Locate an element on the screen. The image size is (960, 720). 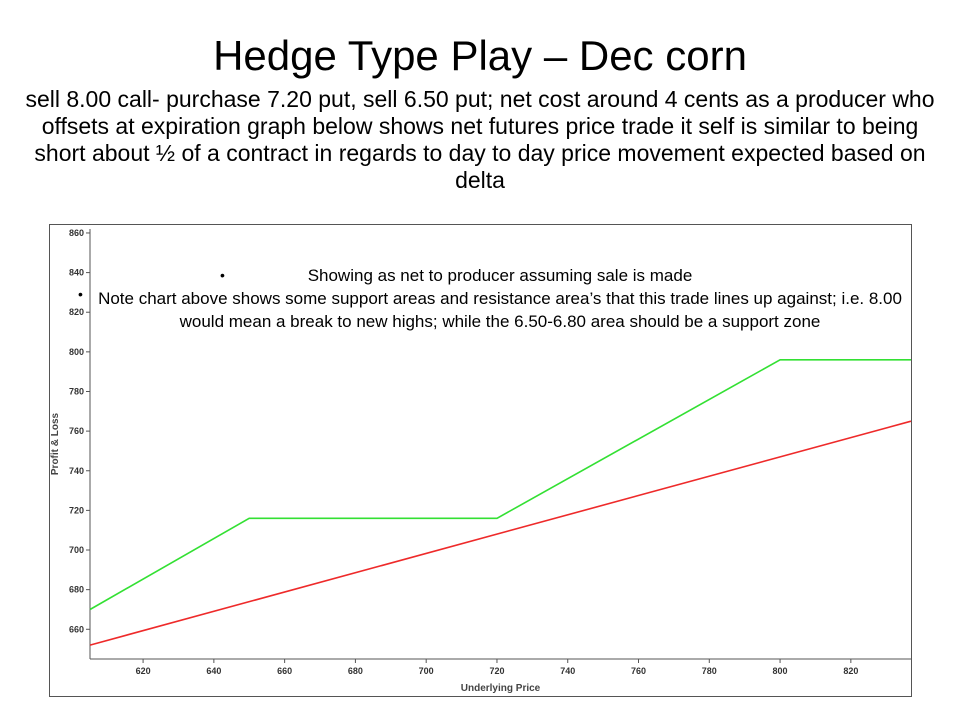
x-axis-label: Underlying Price is located at coordinates (501, 688).